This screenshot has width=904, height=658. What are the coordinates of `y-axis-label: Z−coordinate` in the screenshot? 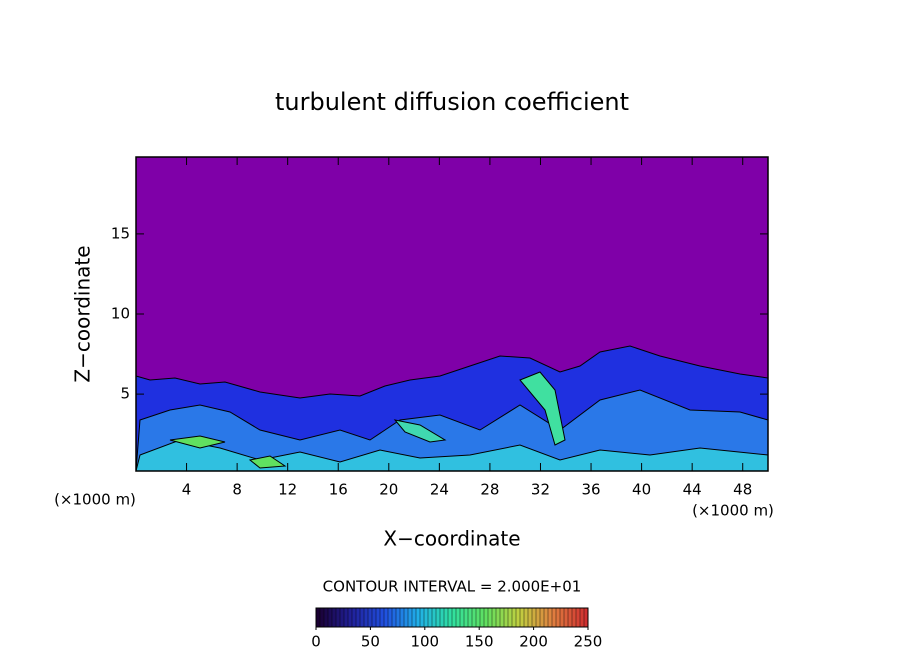 It's located at (83, 313).